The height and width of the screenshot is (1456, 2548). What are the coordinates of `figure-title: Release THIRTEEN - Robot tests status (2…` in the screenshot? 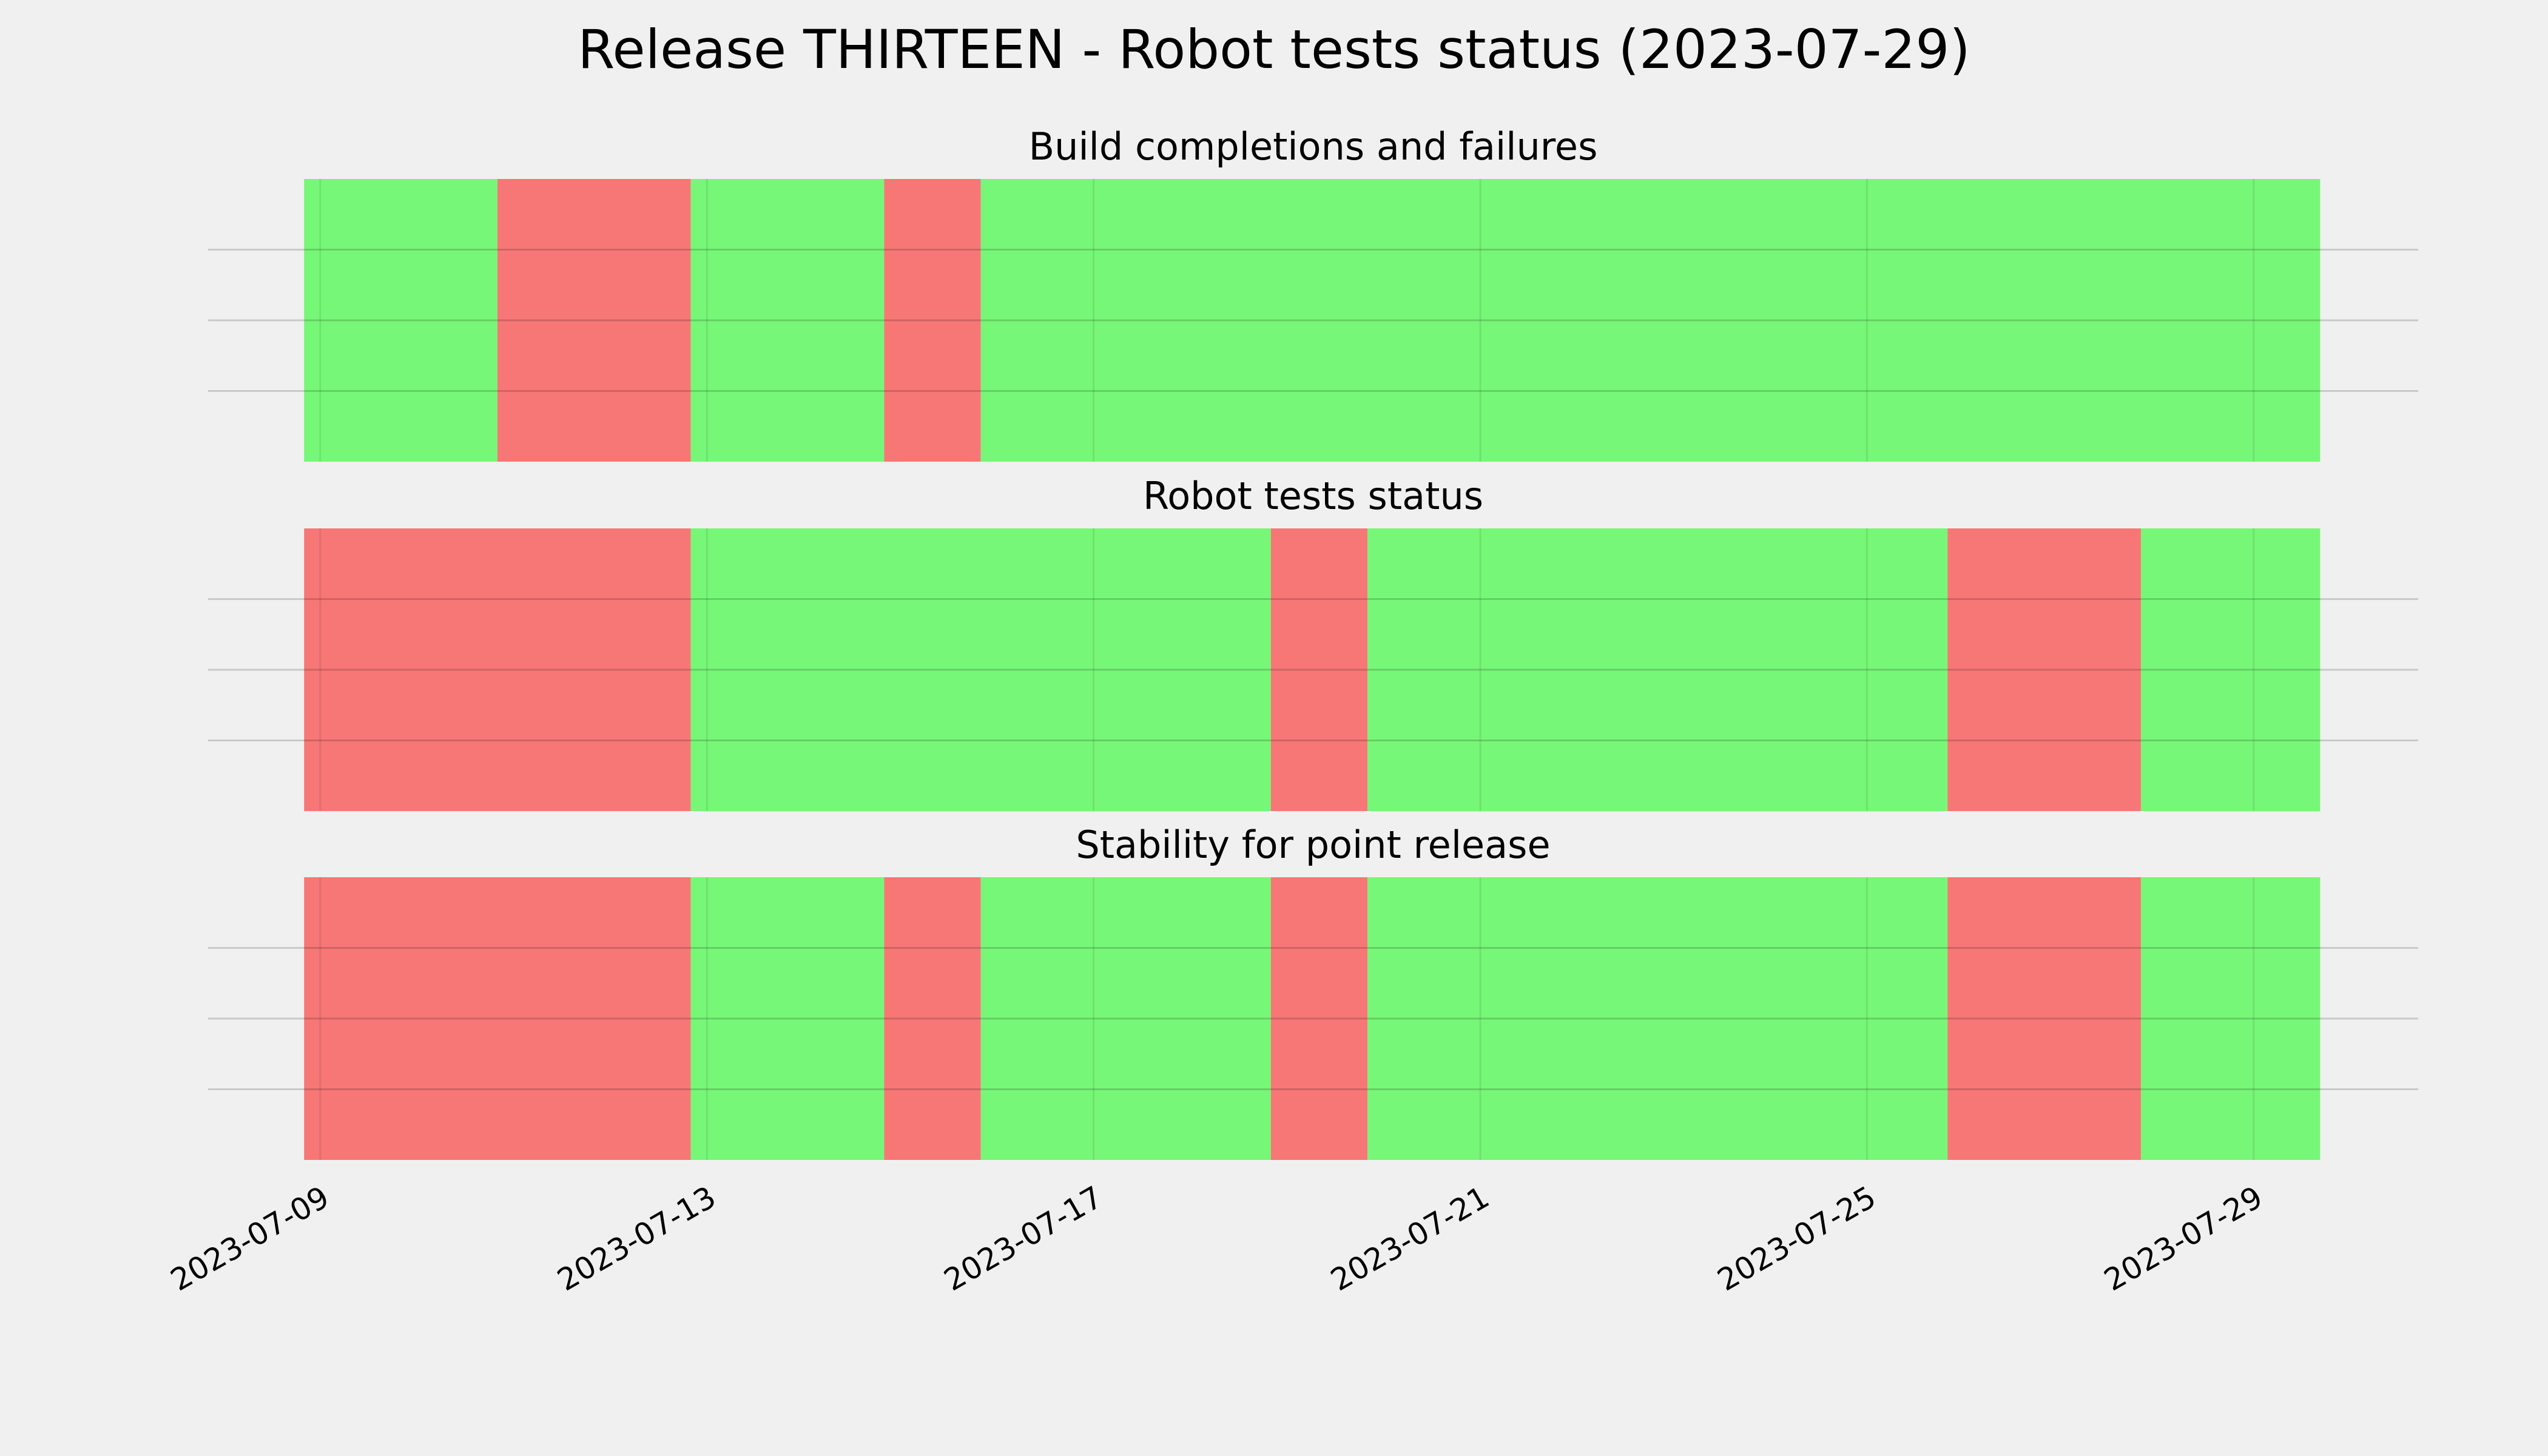 It's located at (1274, 49).